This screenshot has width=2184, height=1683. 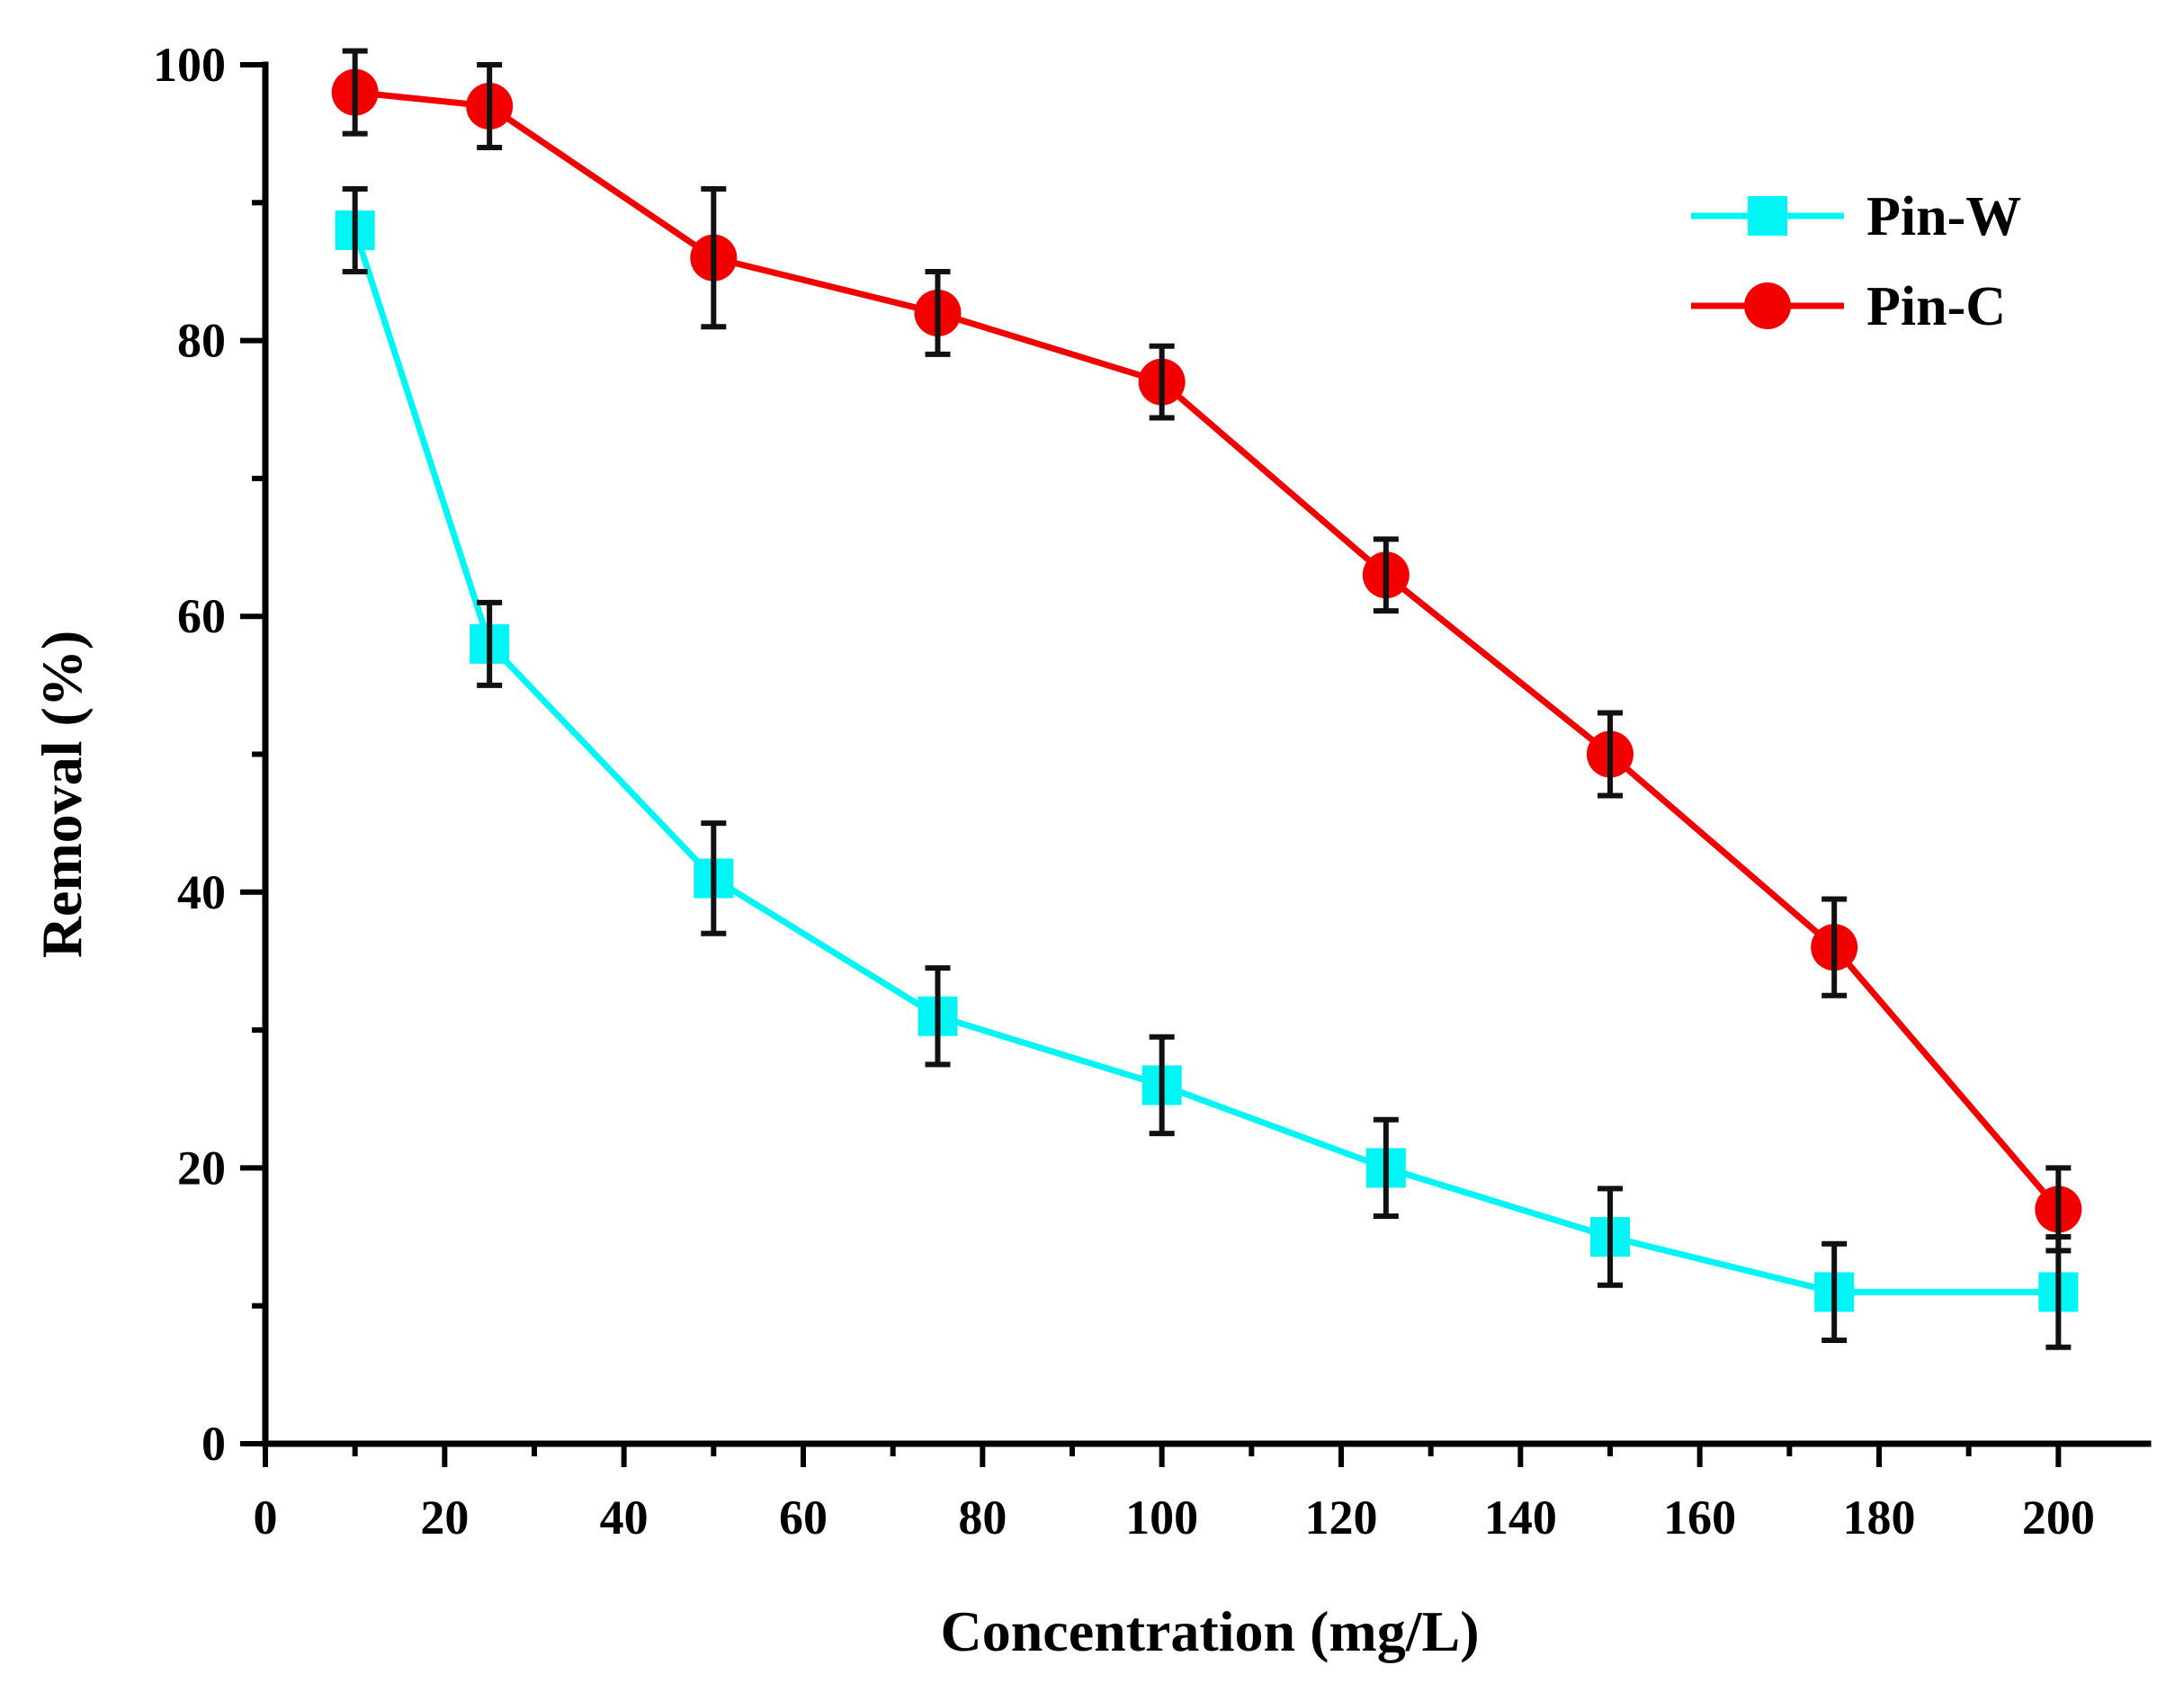 What do you see at coordinates (62, 794) in the screenshot?
I see `y-axis-title: Removal (%)` at bounding box center [62, 794].